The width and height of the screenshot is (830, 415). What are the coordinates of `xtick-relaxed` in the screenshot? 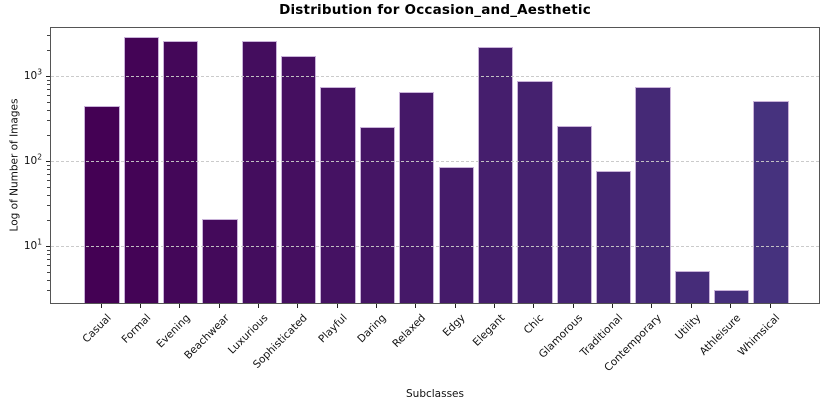 It's located at (416, 306).